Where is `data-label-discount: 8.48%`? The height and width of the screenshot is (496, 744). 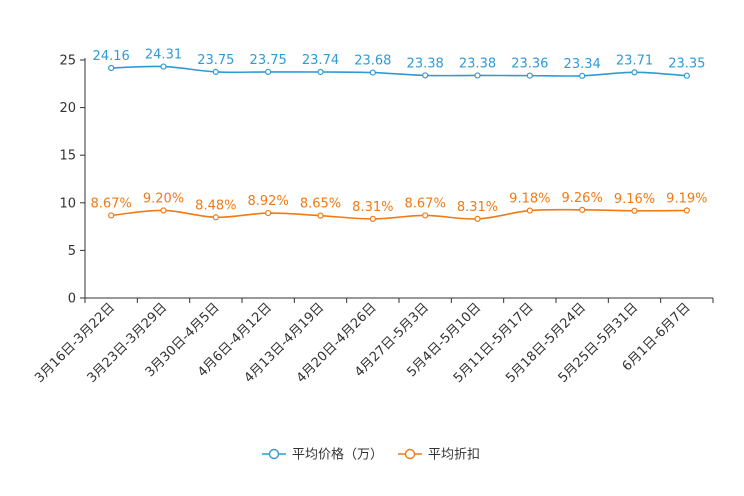 data-label-discount: 8.48% is located at coordinates (215, 205).